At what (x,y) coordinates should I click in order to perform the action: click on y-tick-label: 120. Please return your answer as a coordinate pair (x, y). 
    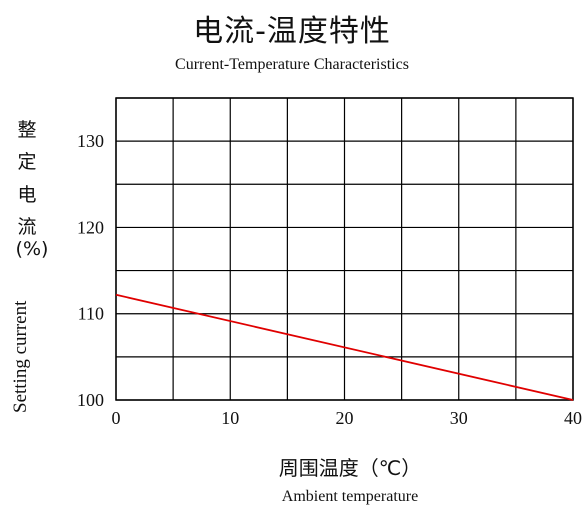
    Looking at the image, I should click on (90, 227).